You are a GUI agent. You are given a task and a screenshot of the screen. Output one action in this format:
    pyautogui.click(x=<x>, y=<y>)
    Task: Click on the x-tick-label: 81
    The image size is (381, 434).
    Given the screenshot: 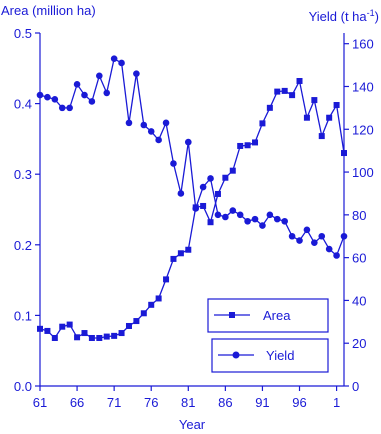 What is the action you would take?
    pyautogui.click(x=188, y=402)
    